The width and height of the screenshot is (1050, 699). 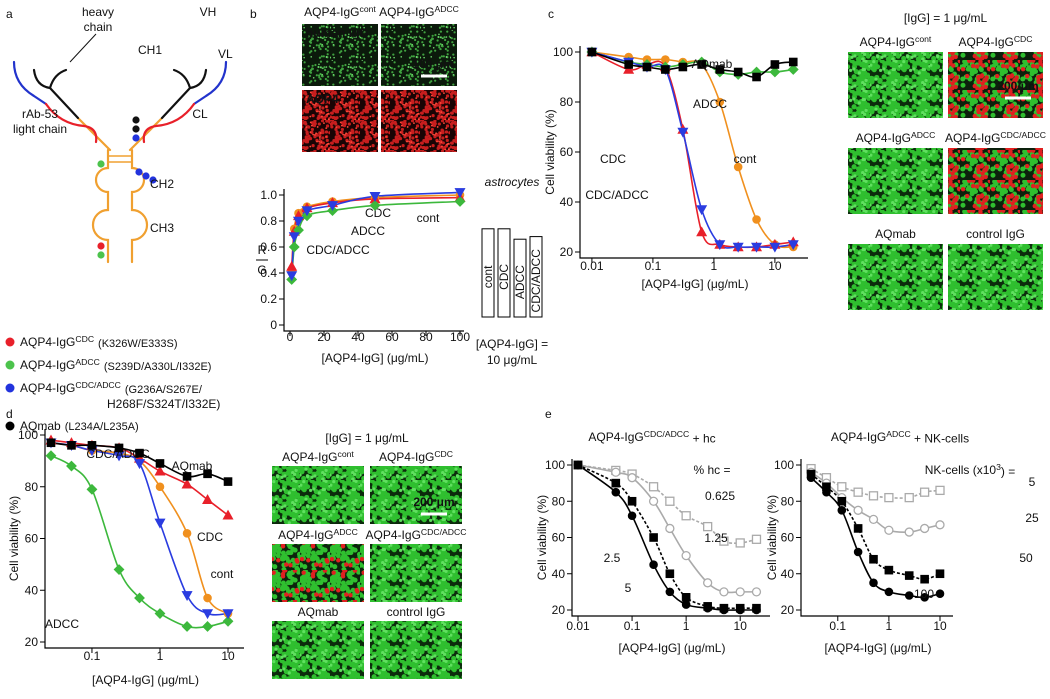 I want to click on x-tick-label: 1, so click(x=160, y=656).